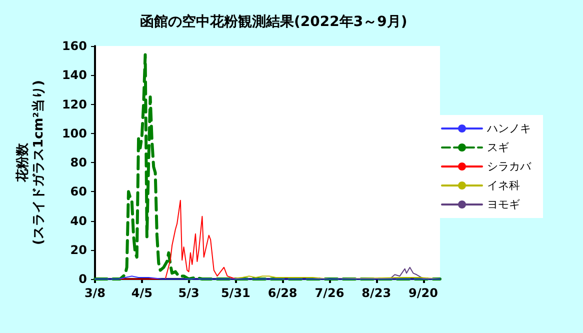 The image size is (583, 333). What do you see at coordinates (31, 162) in the screenshot?
I see `y-axis-title: 花粉数 (スライドガラス1cm²当り)` at bounding box center [31, 162].